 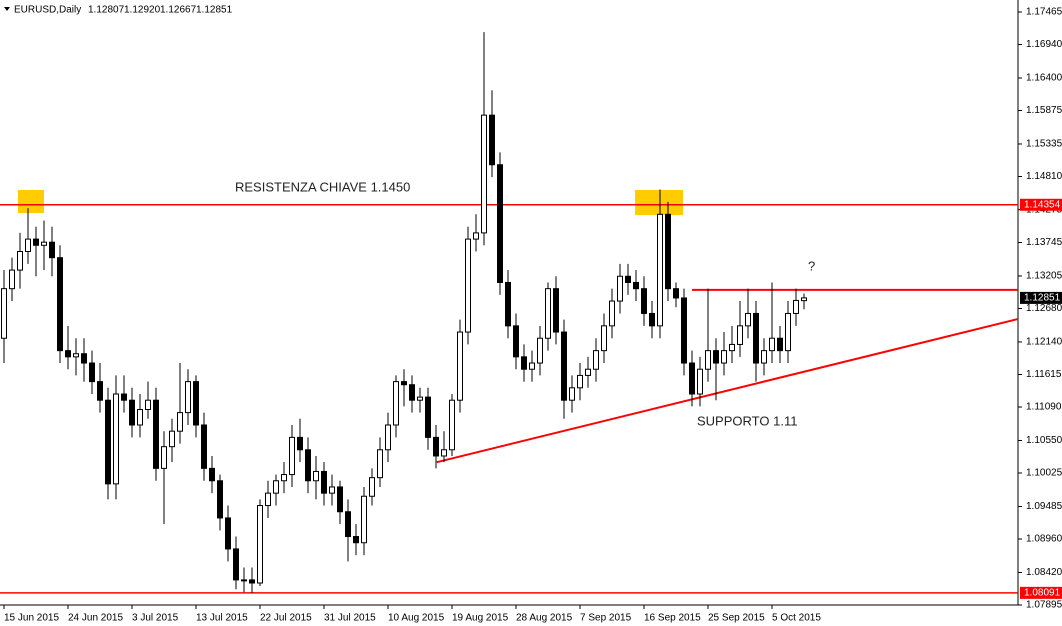 What do you see at coordinates (1044, 242) in the screenshot?
I see `y-tick-label: 1.13745` at bounding box center [1044, 242].